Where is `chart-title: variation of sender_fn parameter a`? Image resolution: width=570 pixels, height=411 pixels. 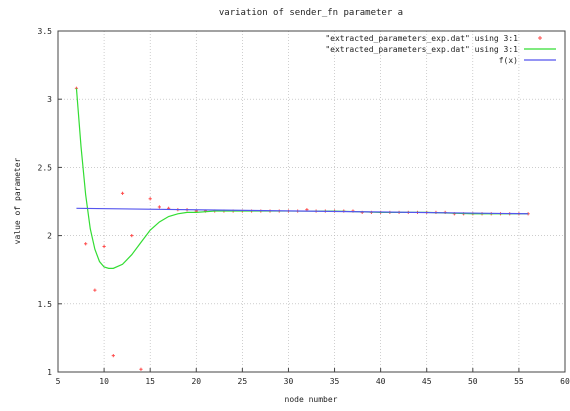
chart-title: variation of sender_fn parameter a is located at coordinates (311, 13).